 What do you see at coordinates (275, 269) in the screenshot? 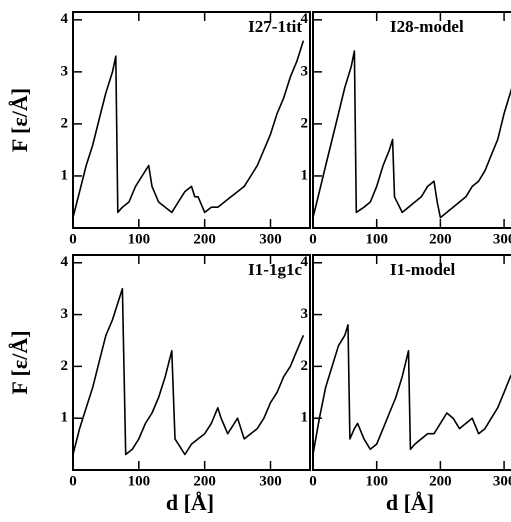
I see `panel-title: I1-1g1c` at bounding box center [275, 269].